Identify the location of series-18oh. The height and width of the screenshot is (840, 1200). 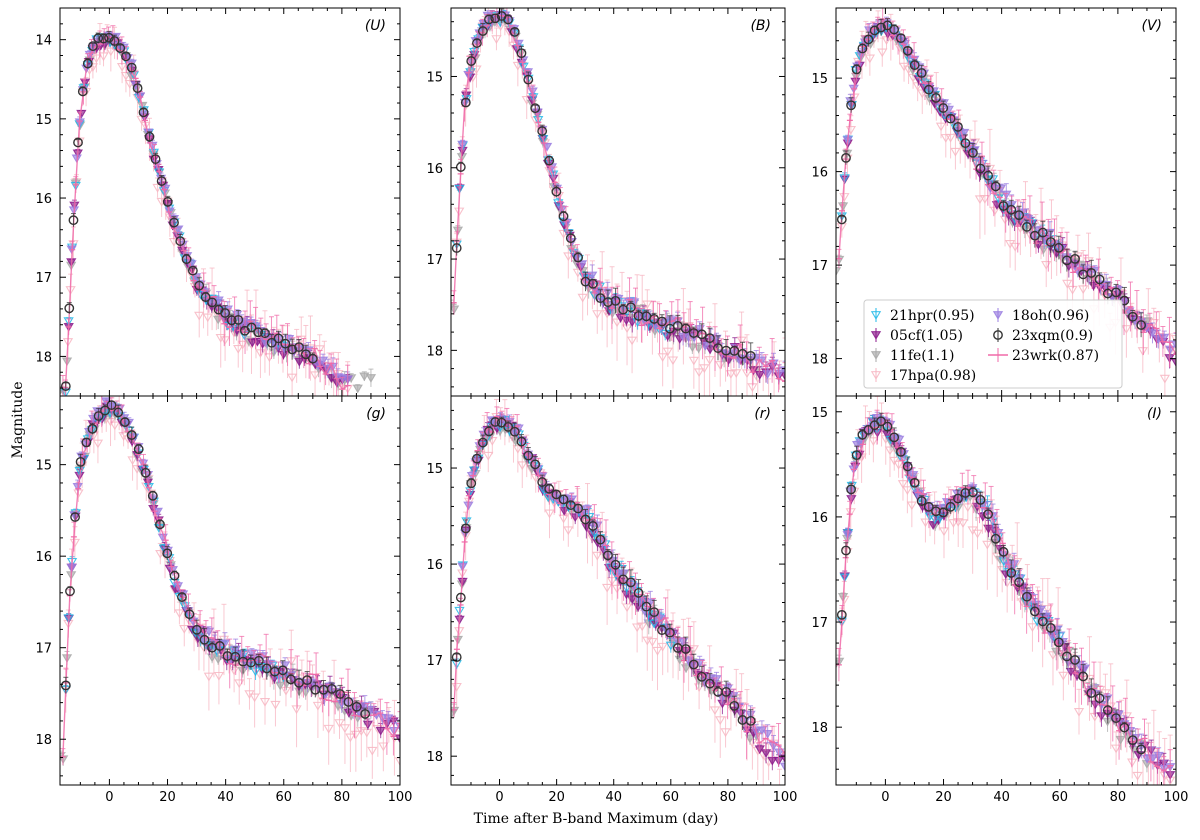
(209, 209).